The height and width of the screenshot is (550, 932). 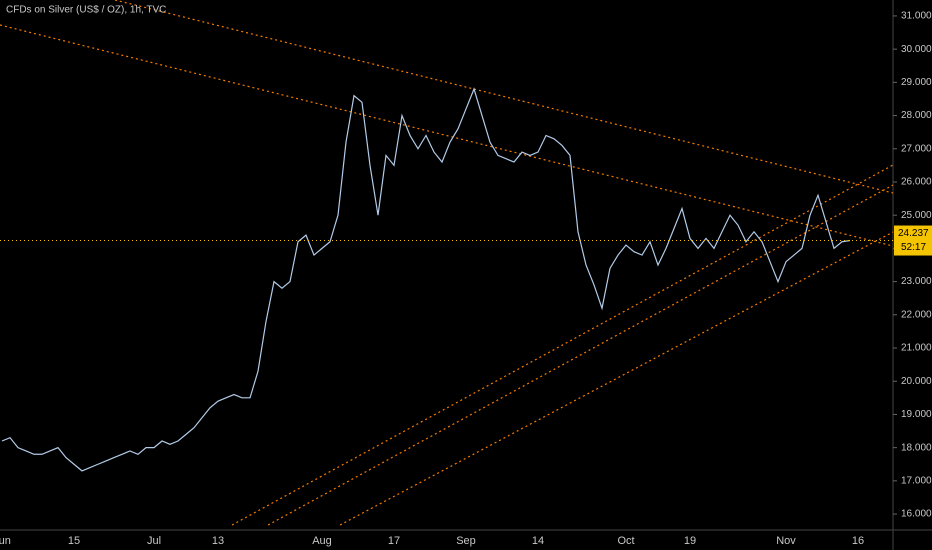 What do you see at coordinates (916, 281) in the screenshot?
I see `y-tick-label: 23.000` at bounding box center [916, 281].